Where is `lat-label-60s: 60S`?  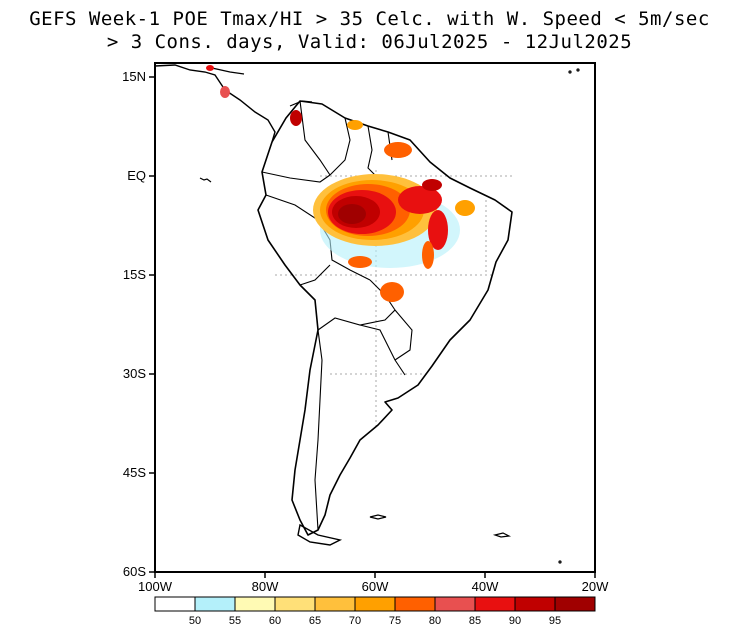 lat-label-60s: 60S is located at coordinates (134, 571).